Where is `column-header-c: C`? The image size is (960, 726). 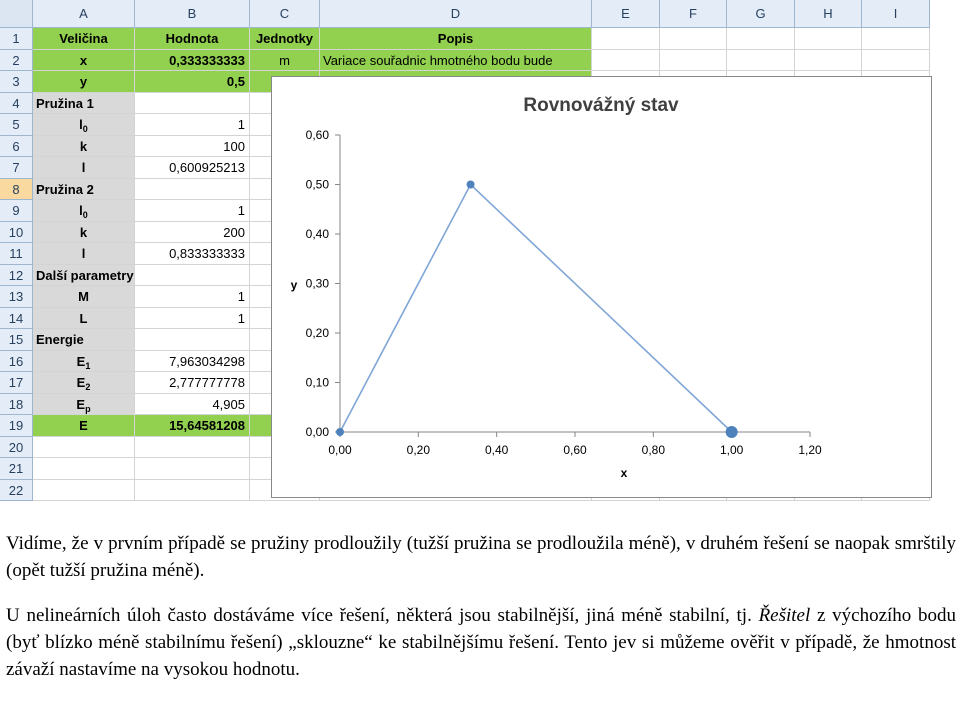
column-header-c: C is located at coordinates (285, 14).